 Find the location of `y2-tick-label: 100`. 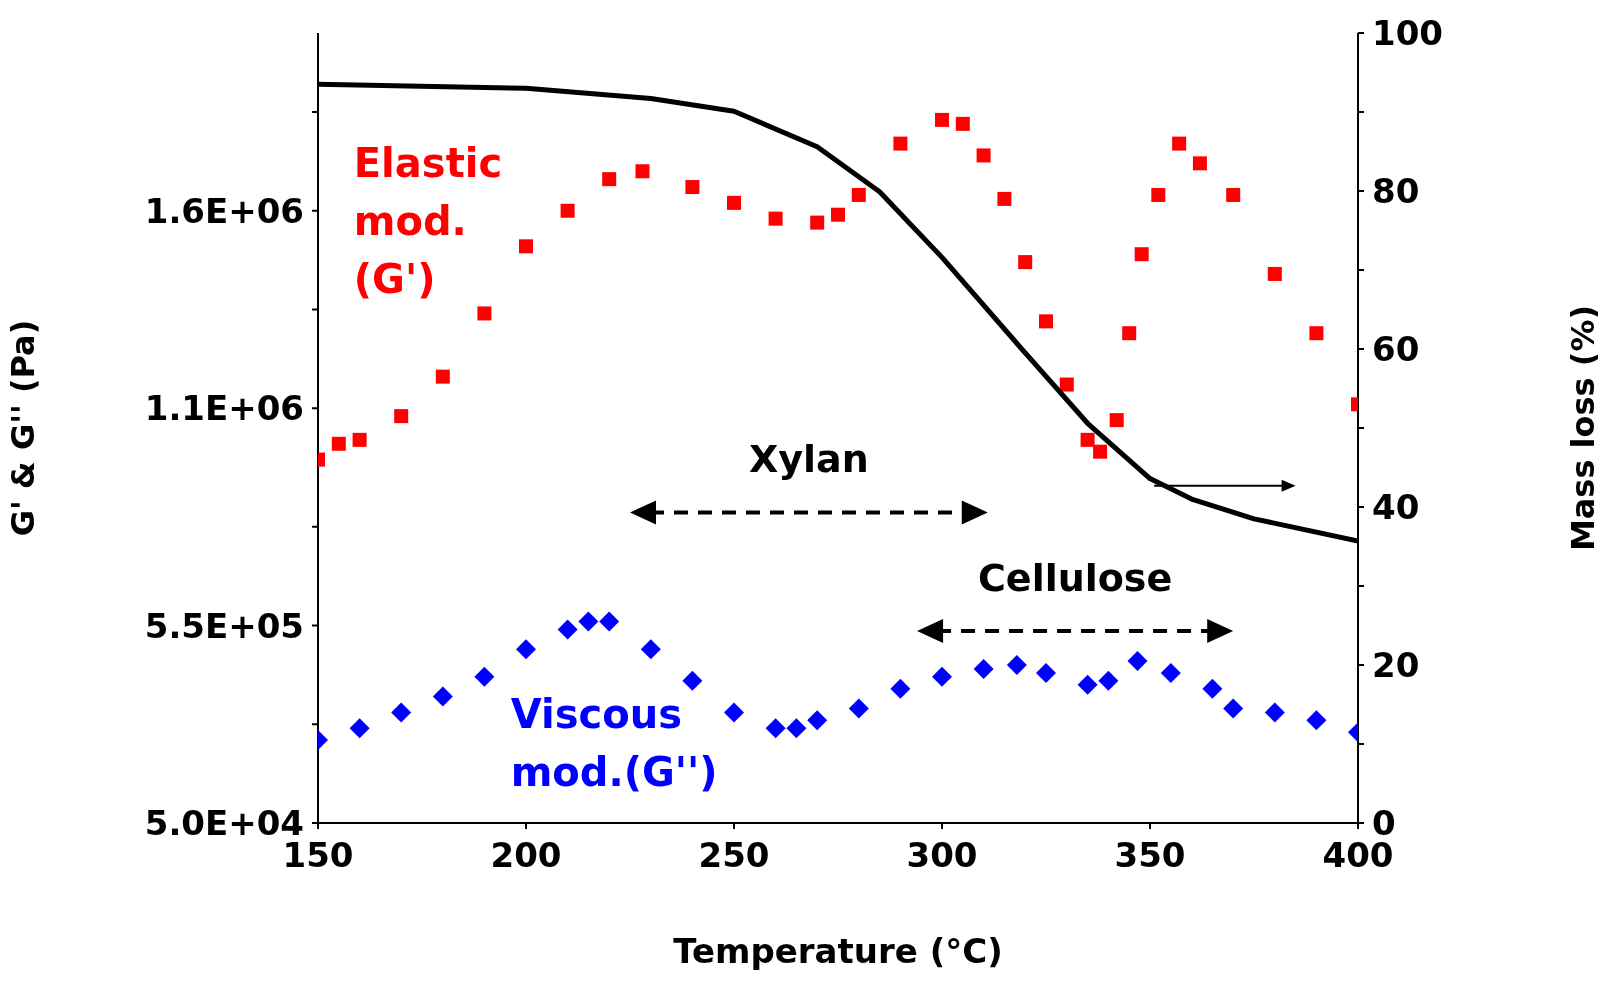

y2-tick-label: 100 is located at coordinates (1407, 33).